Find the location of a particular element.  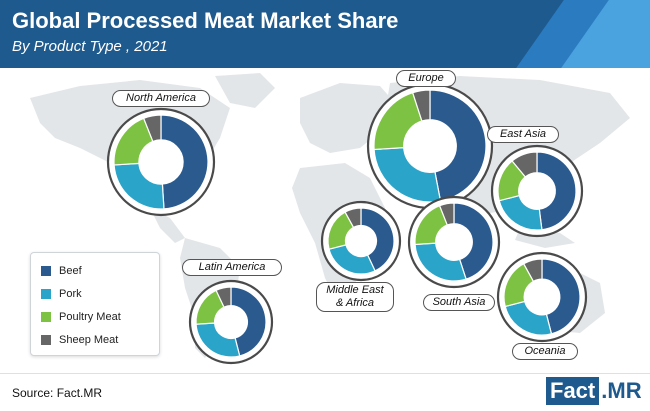

legend-item-beef: Beef is located at coordinates (61, 271).